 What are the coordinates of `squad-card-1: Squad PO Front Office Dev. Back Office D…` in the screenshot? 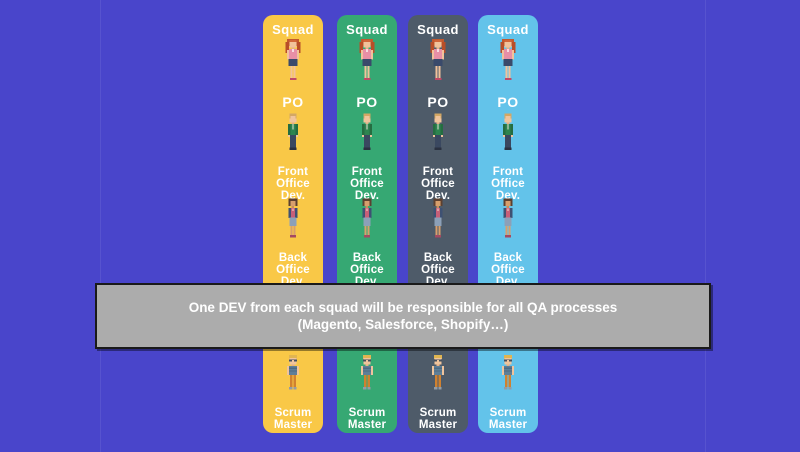 It's located at (293, 224).